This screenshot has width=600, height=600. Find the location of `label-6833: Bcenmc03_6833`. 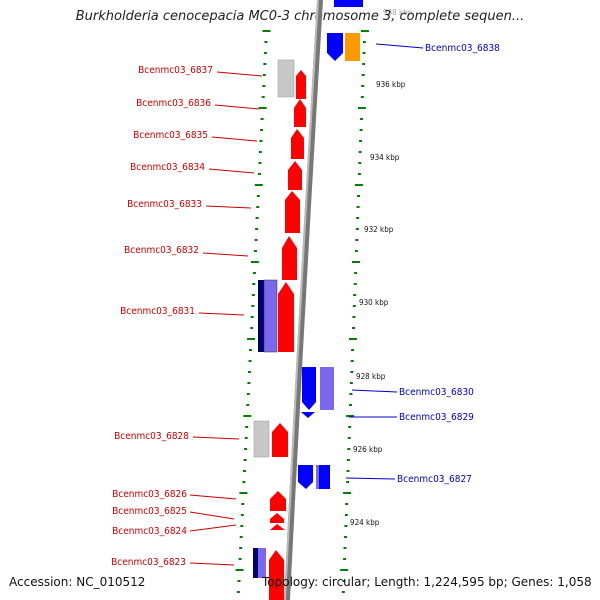

label-6833: Bcenmc03_6833 is located at coordinates (164, 204).